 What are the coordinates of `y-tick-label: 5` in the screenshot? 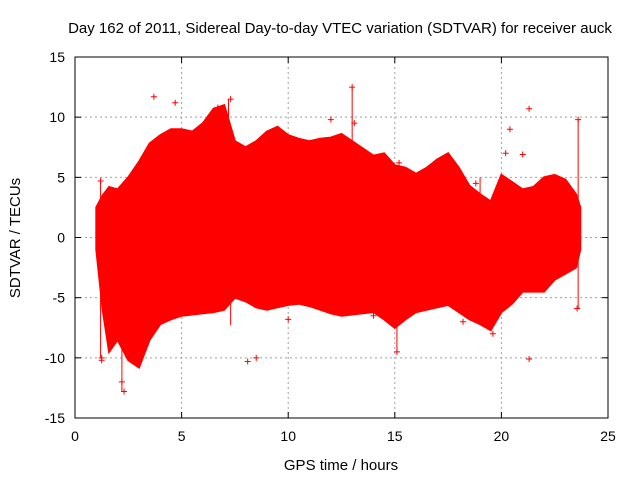 It's located at (61, 177).